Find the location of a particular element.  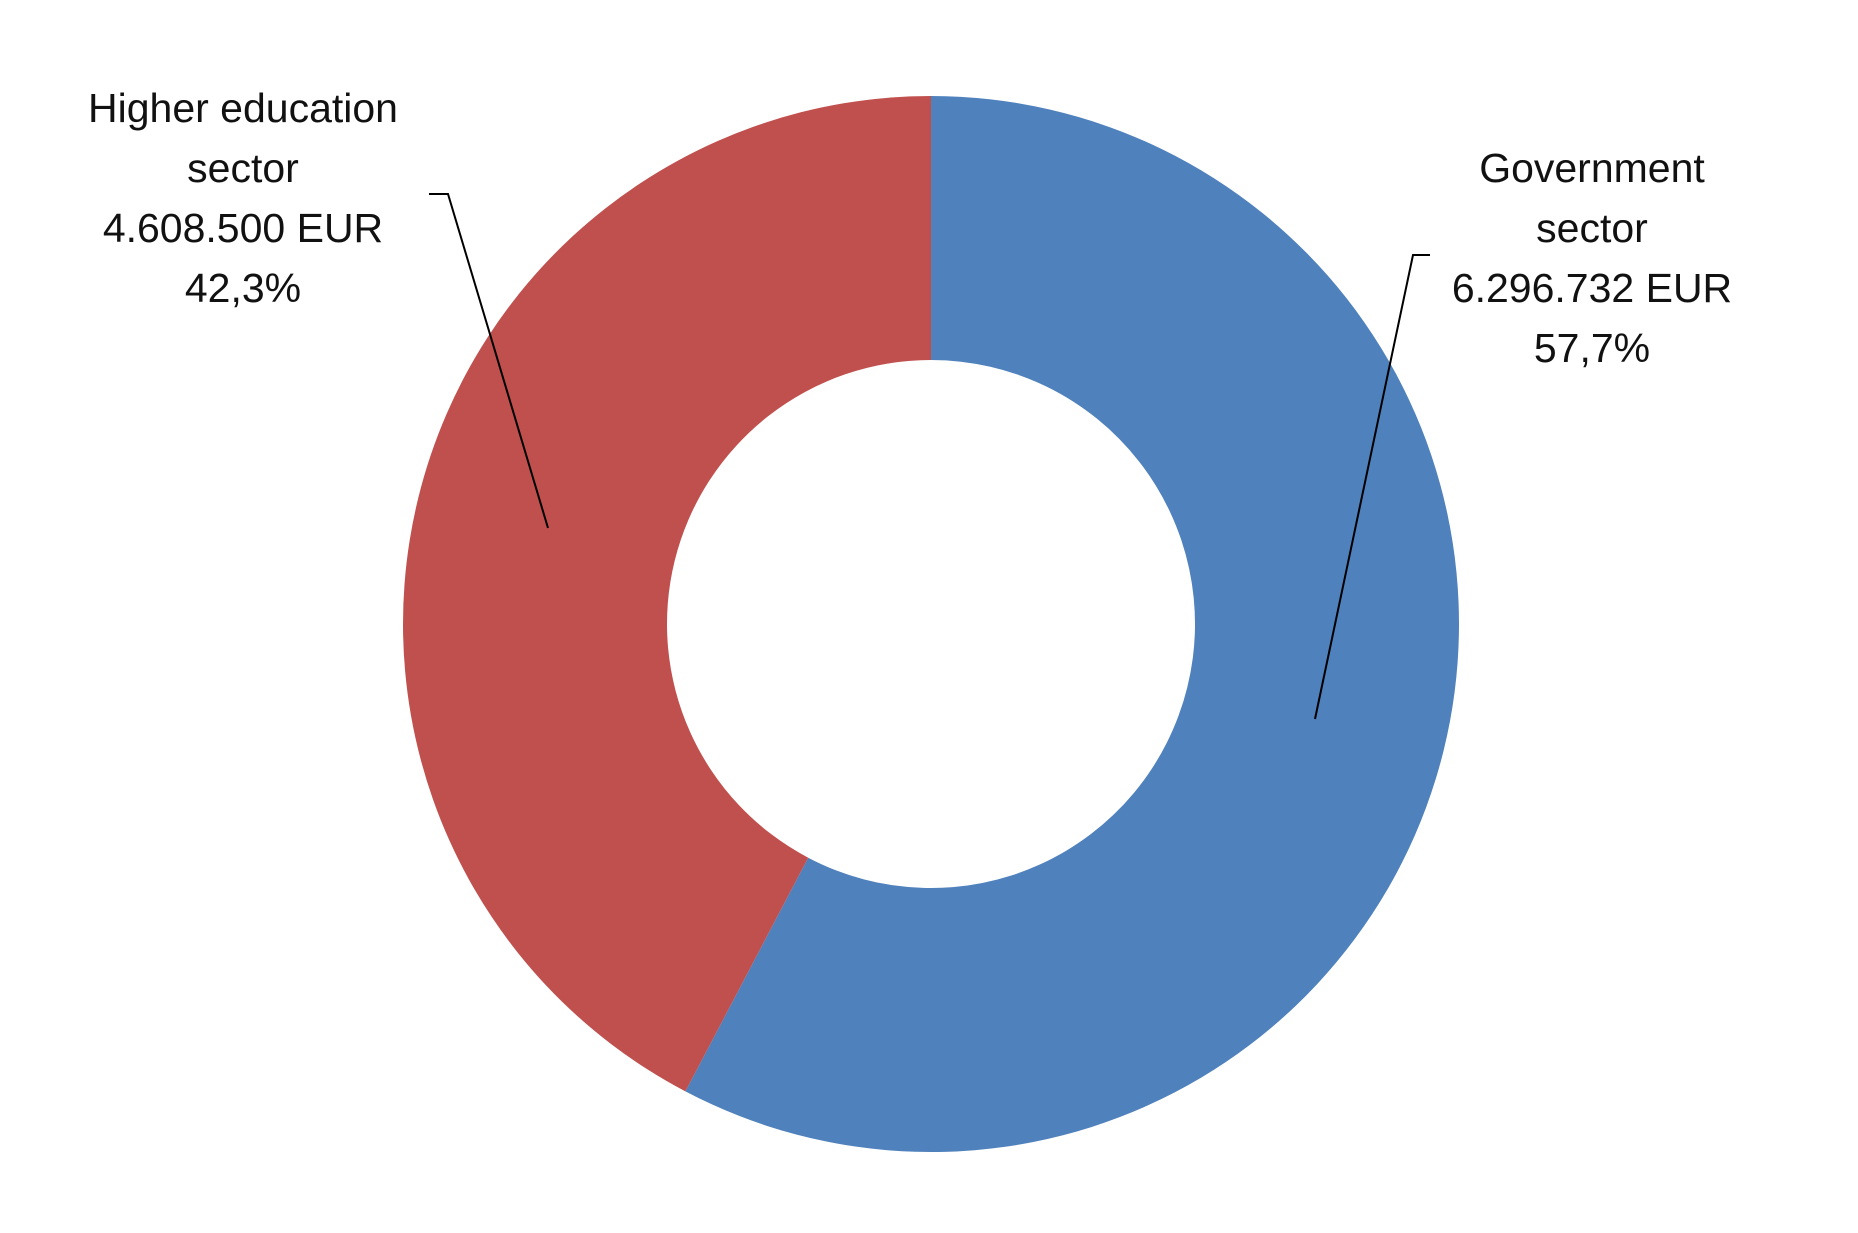

category-label: Higher education sector is located at coordinates (243, 138).